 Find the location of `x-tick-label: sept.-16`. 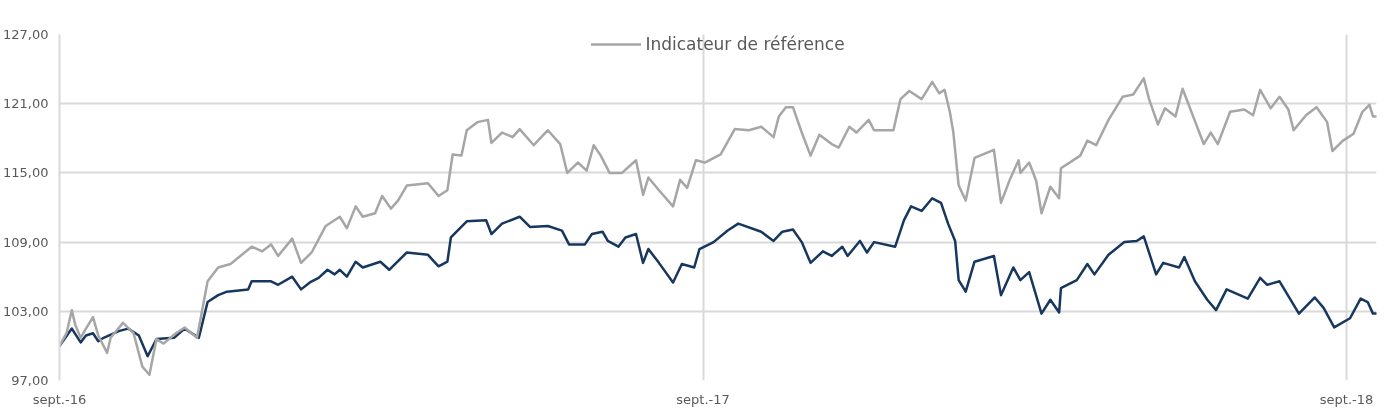

x-tick-label: sept.-16 is located at coordinates (59, 399).